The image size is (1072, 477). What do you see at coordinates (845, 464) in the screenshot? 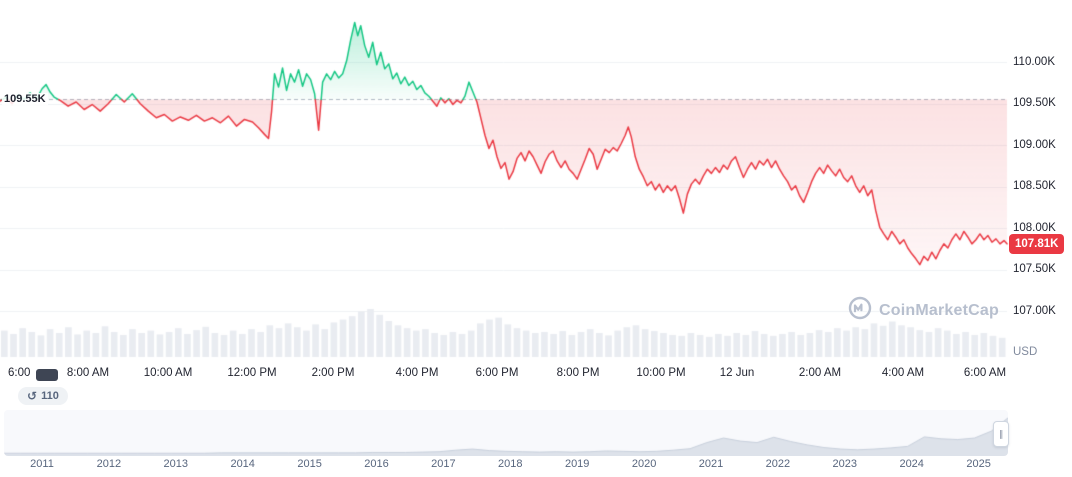
I see `timeline-year-label: 2023` at bounding box center [845, 464].